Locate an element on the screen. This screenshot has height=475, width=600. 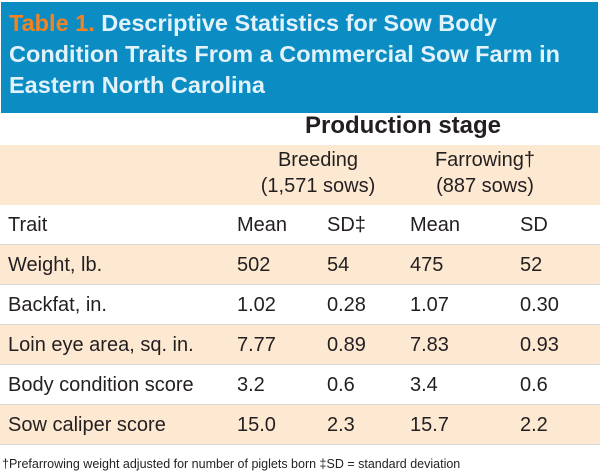
value-cell: 3.4 is located at coordinates (424, 385).